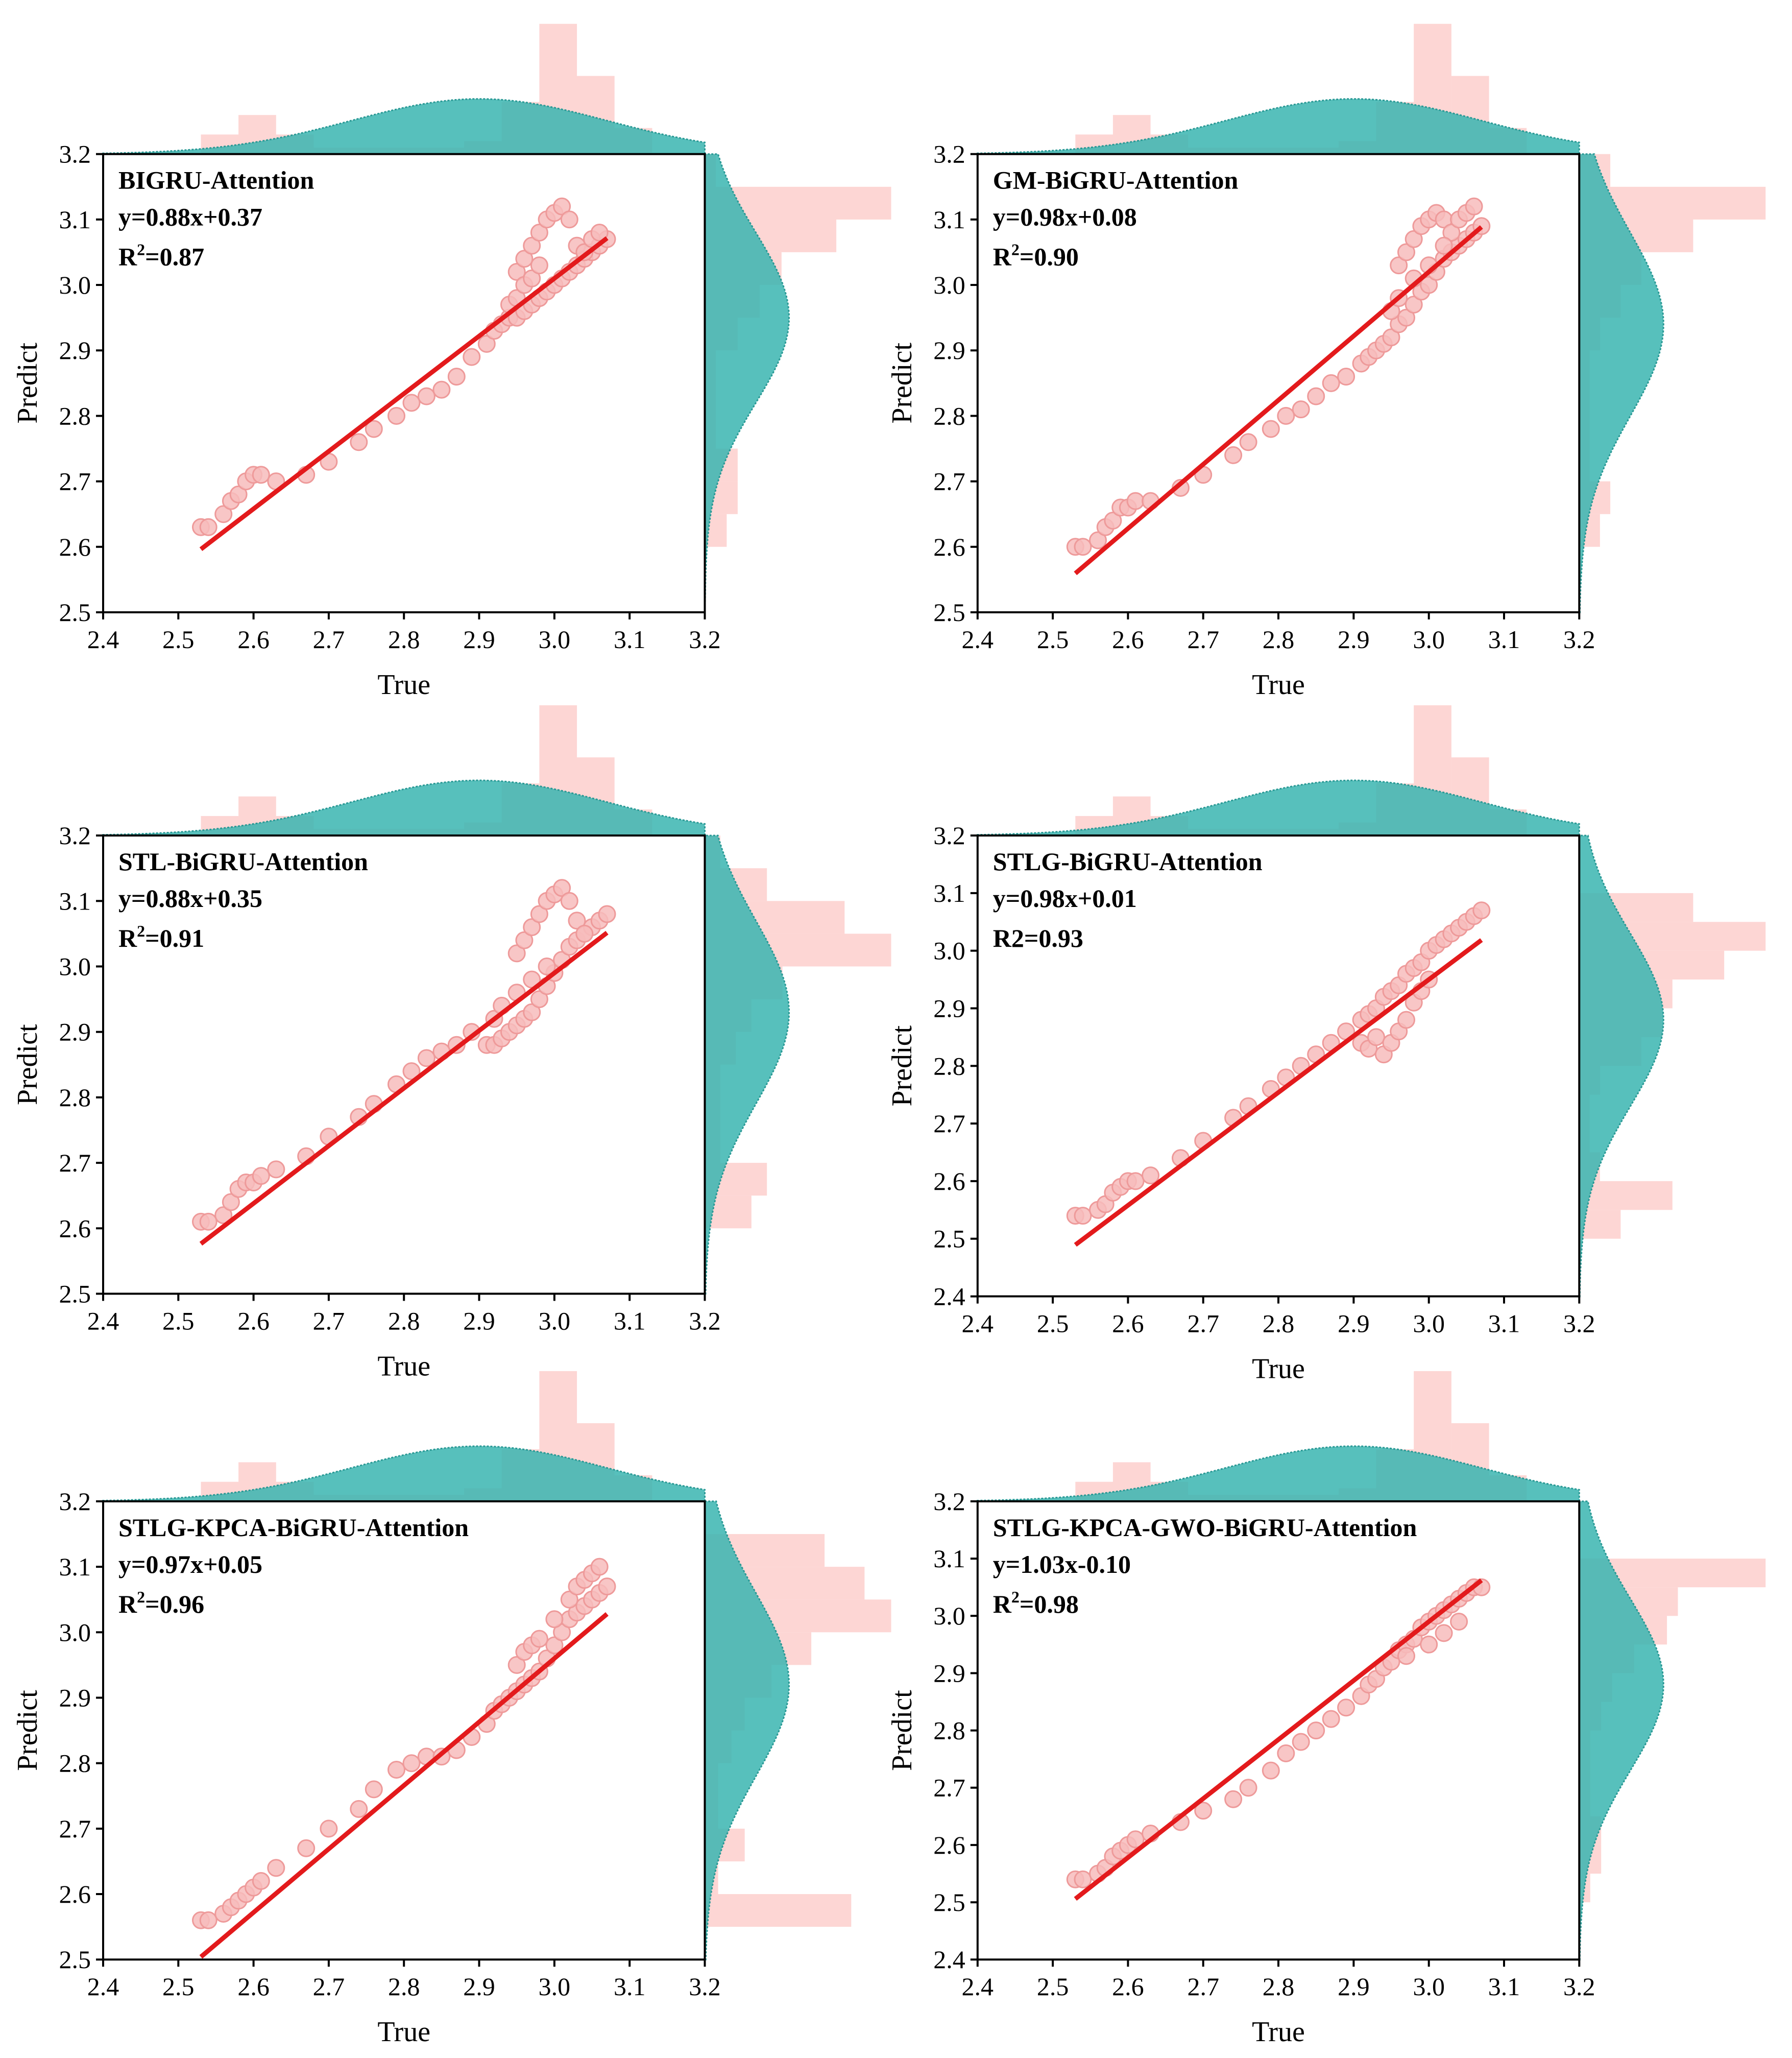 This screenshot has height=2058, width=1792. What do you see at coordinates (1065, 898) in the screenshot?
I see `fit-equation: y=0.98x+0.01` at bounding box center [1065, 898].